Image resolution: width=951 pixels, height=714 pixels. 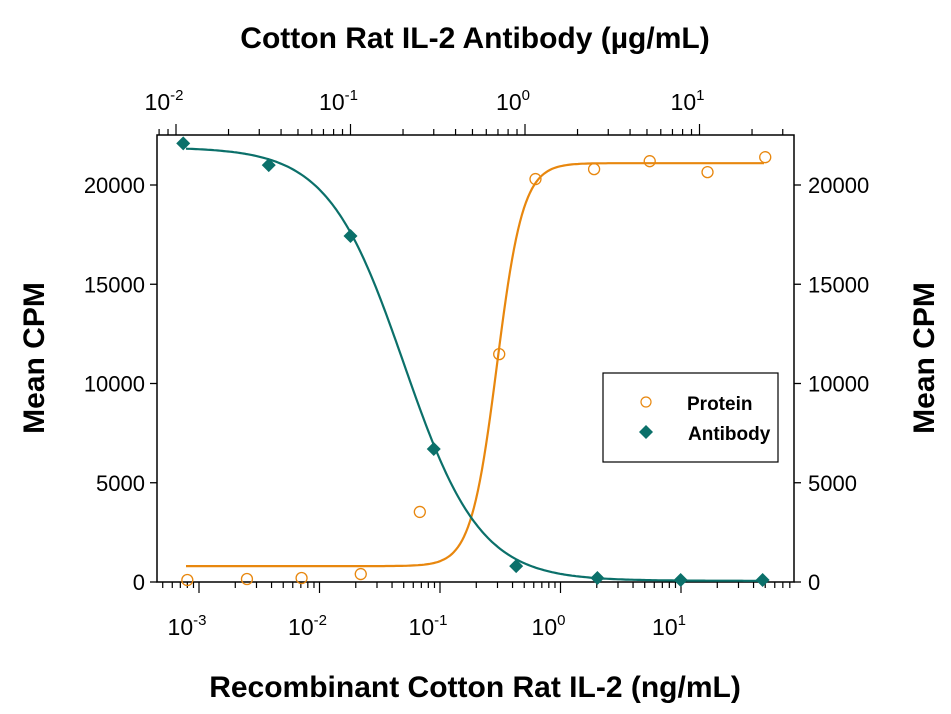 What do you see at coordinates (646, 402) in the screenshot?
I see `open-circle-icon` at bounding box center [646, 402].